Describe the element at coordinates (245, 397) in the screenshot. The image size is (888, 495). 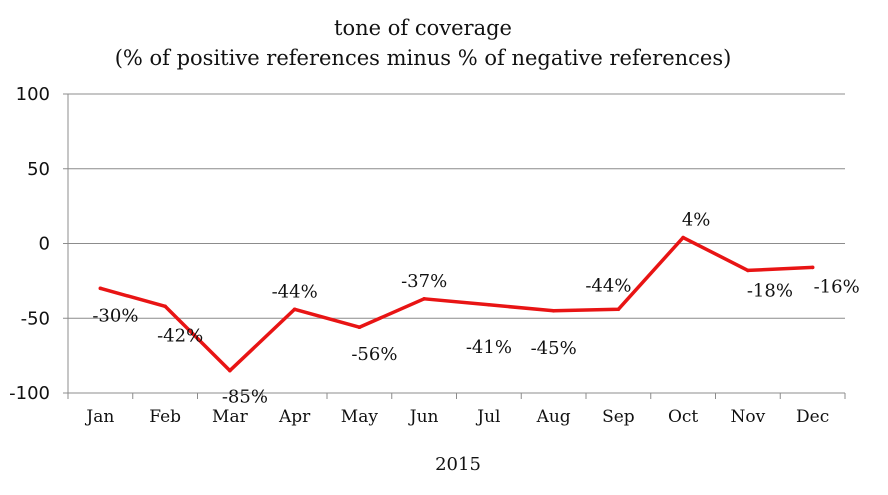
I see `data-label: -85%` at that location.